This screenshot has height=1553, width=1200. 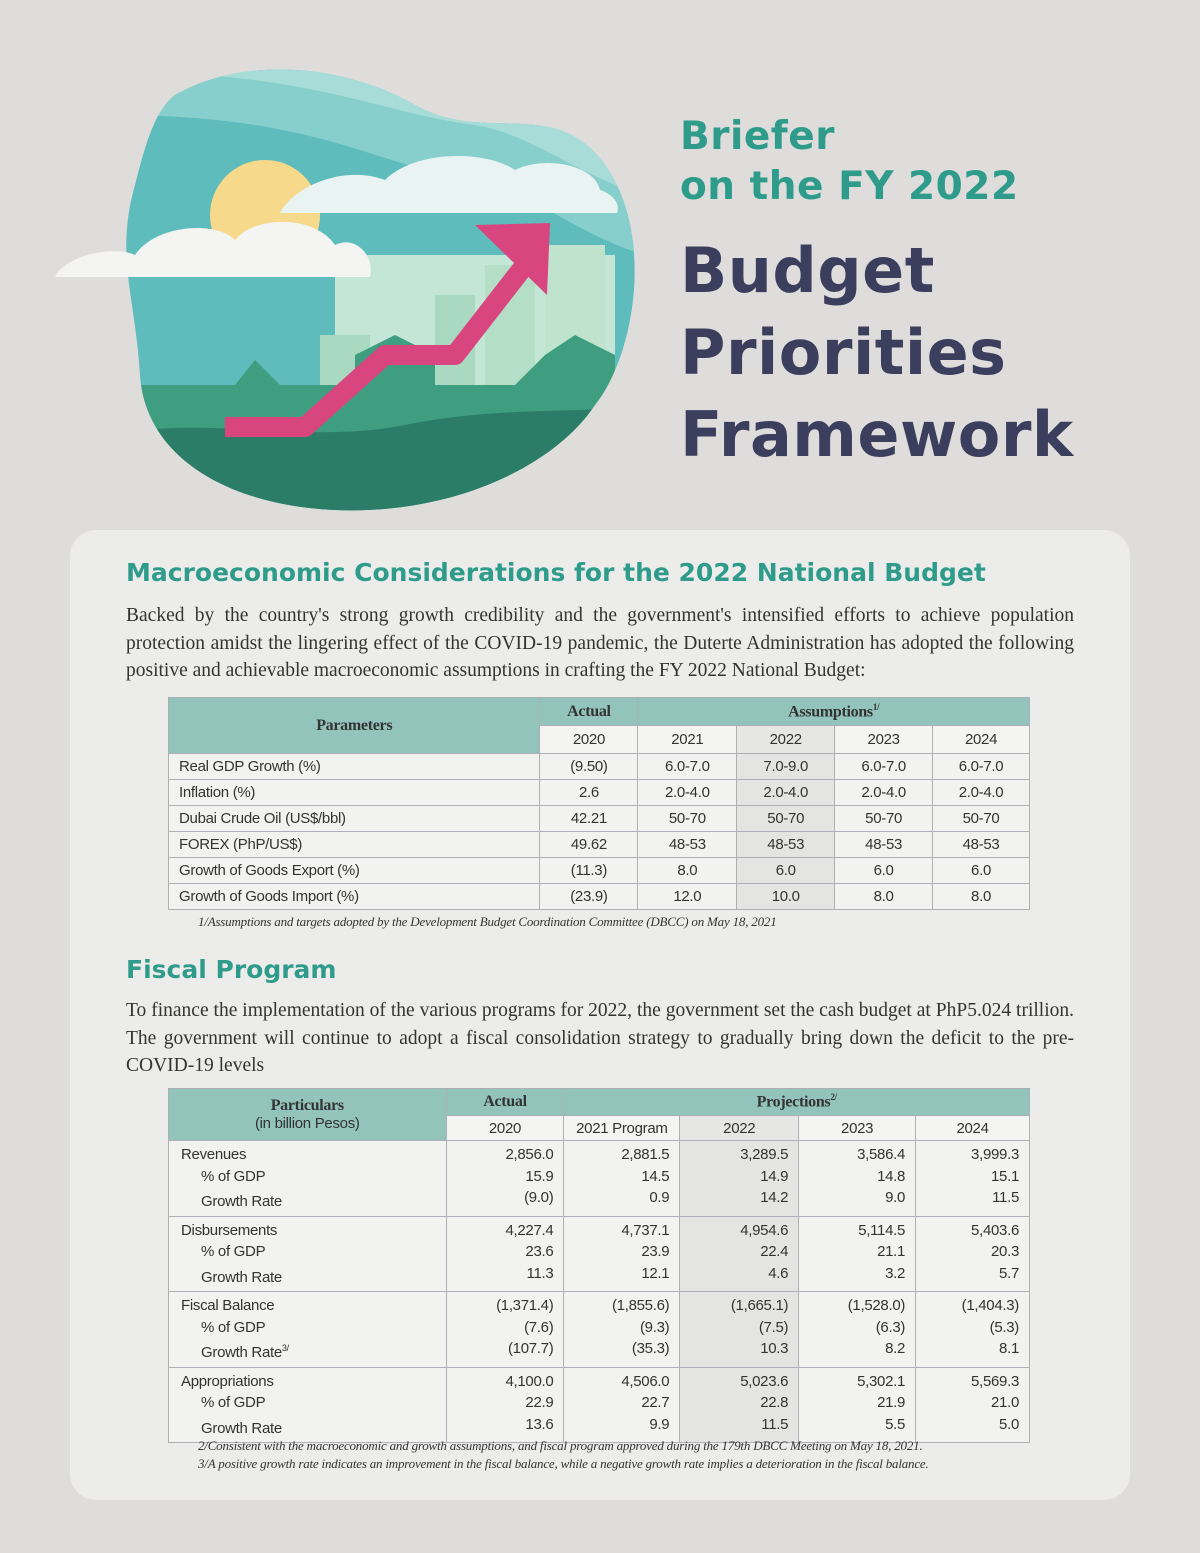 I want to click on title-line-budget: Budget, so click(x=807, y=270).